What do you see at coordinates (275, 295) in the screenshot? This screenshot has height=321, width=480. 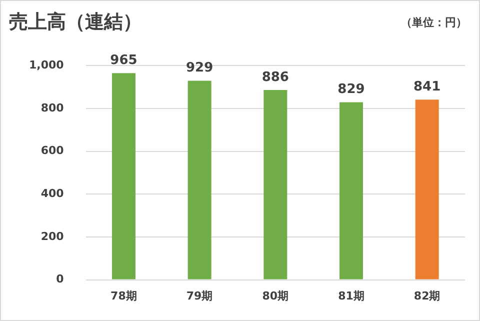 I see `x-tick-label: 80期` at bounding box center [275, 295].